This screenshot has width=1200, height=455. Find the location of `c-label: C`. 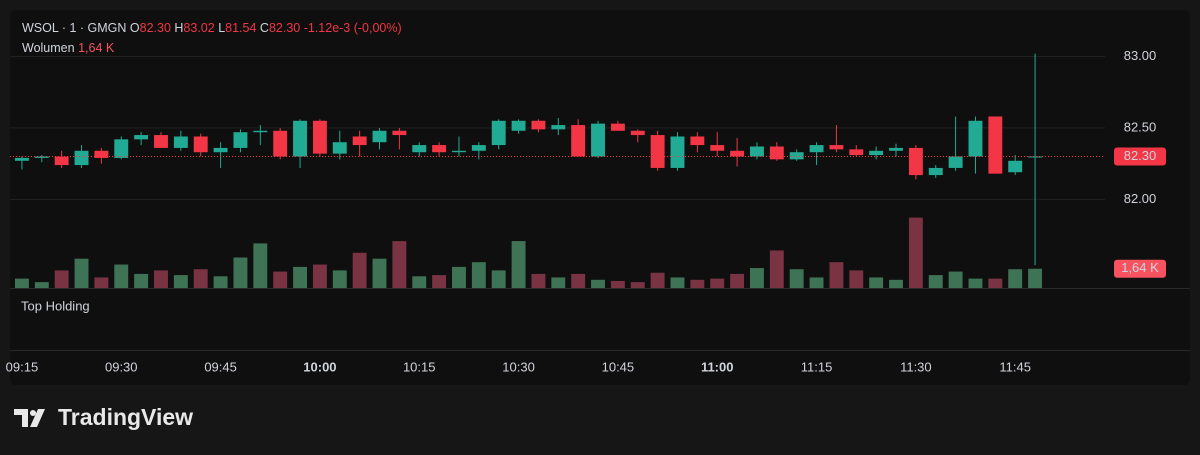

c-label: C is located at coordinates (264, 28).